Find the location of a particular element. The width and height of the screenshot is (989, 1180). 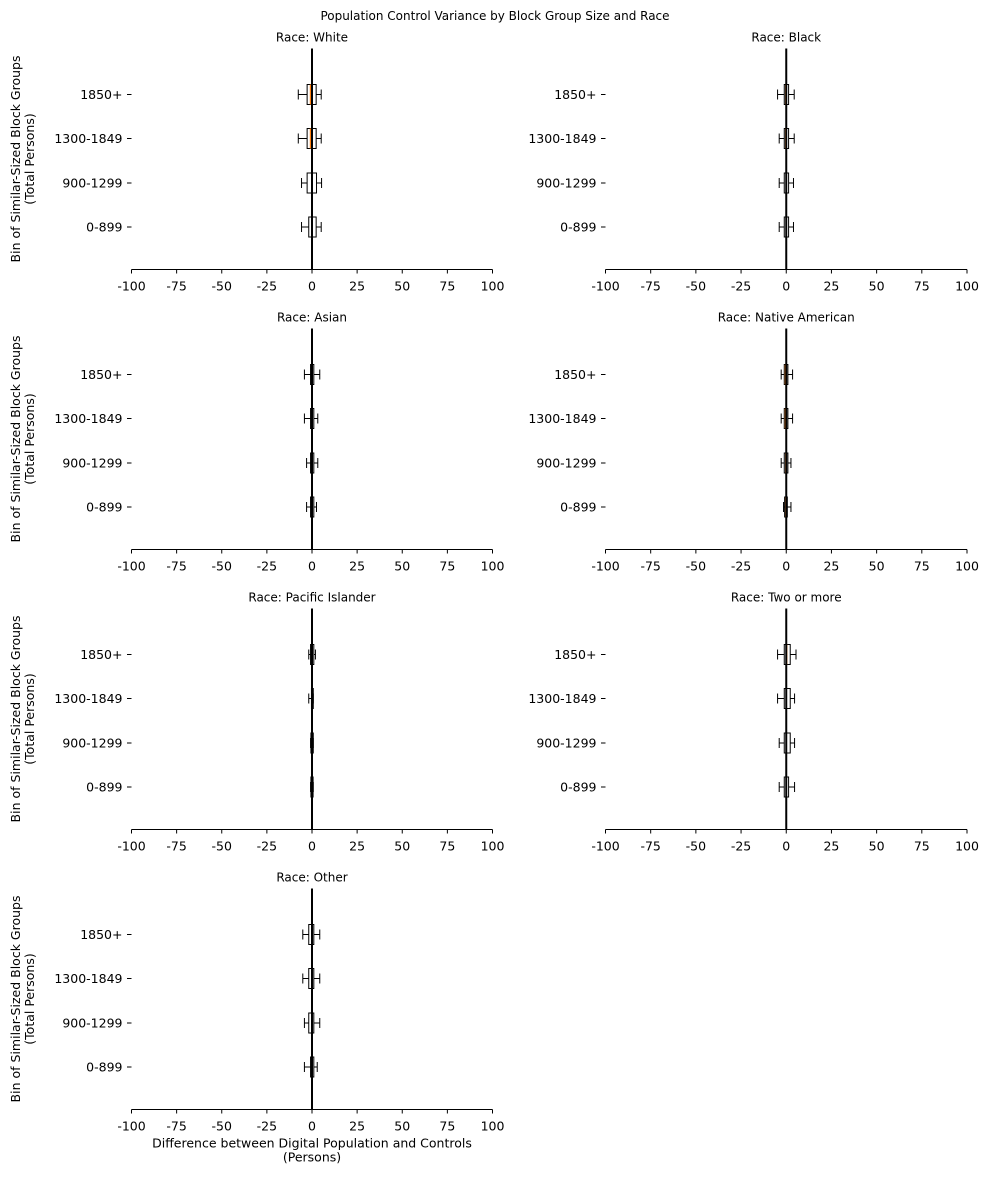

box-1850+ is located at coordinates (309, 94).